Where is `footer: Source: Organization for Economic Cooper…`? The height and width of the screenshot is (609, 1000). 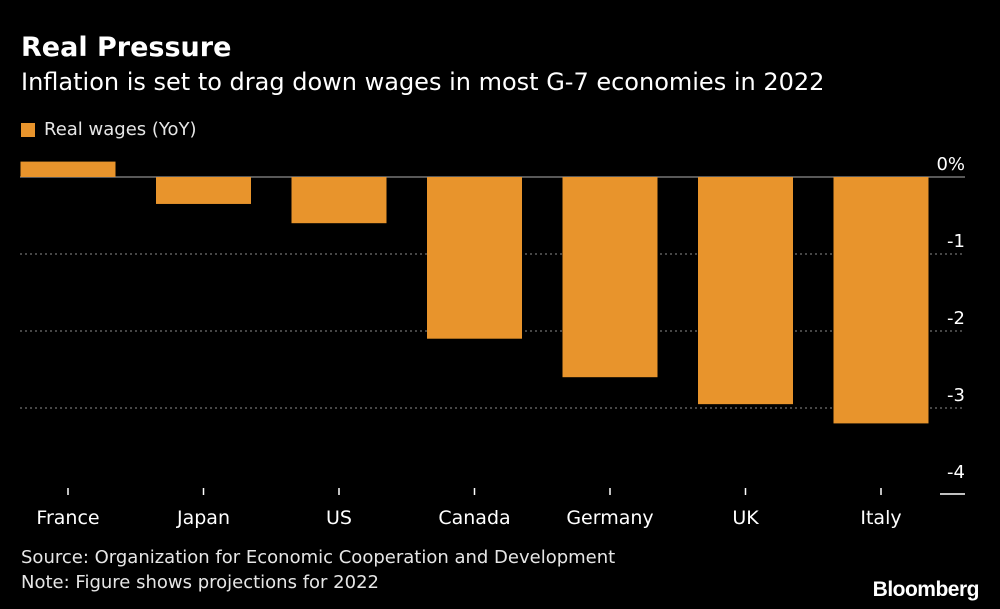
footer: Source: Organization for Economic Cooper… is located at coordinates (318, 570).